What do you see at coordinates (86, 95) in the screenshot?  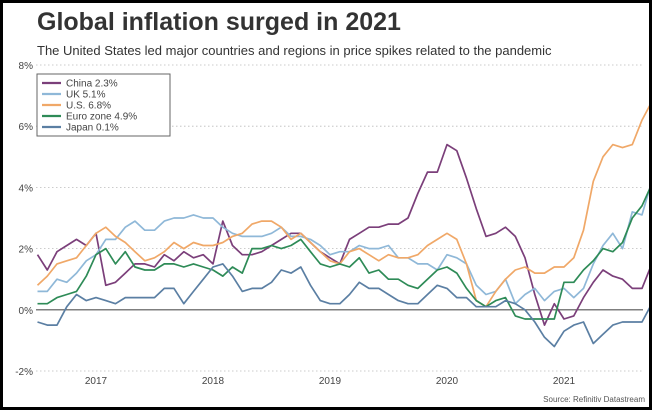 I see `legend-label: UK 5.1%` at bounding box center [86, 95].